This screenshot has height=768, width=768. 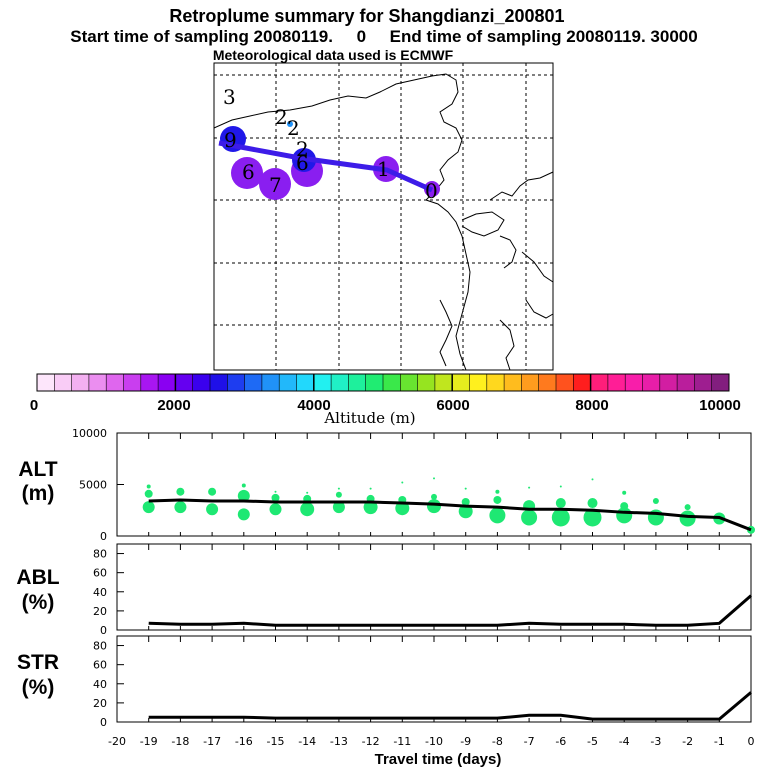 I want to click on day-labels: 3 2 2 2 9 6 6 7 1 0, so click(x=330, y=144).